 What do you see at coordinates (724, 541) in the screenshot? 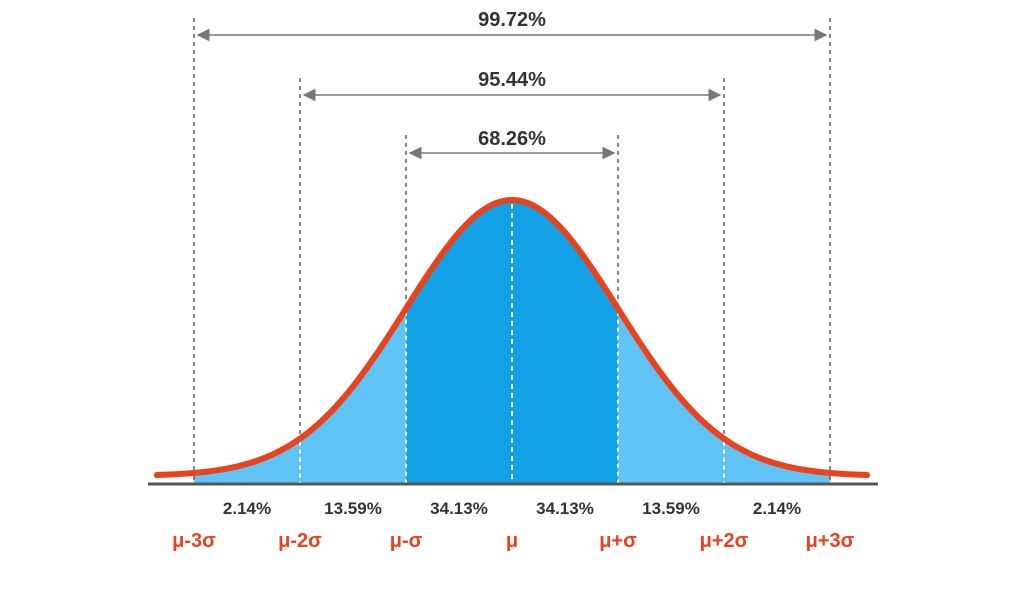
I see `sigma-label-6: μ+2σ` at bounding box center [724, 541].